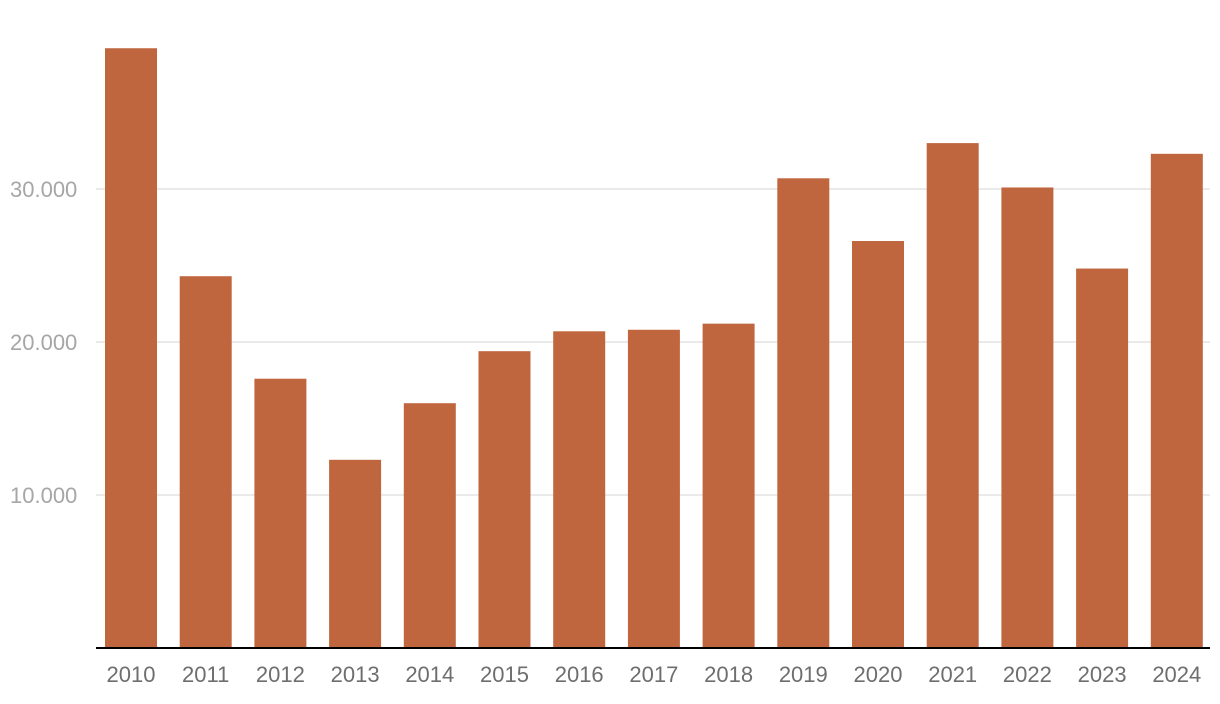 The image size is (1220, 704). What do you see at coordinates (1102, 674) in the screenshot?
I see `x-tick-label: 2023` at bounding box center [1102, 674].